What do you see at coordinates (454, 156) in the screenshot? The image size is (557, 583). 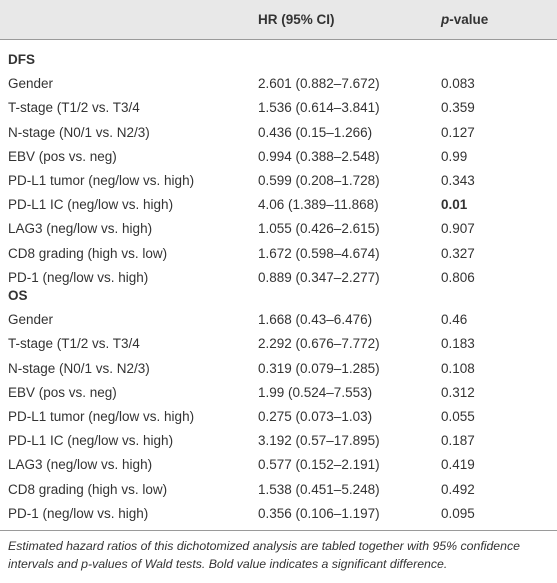 I see `p-cell: 0.99` at bounding box center [454, 156].